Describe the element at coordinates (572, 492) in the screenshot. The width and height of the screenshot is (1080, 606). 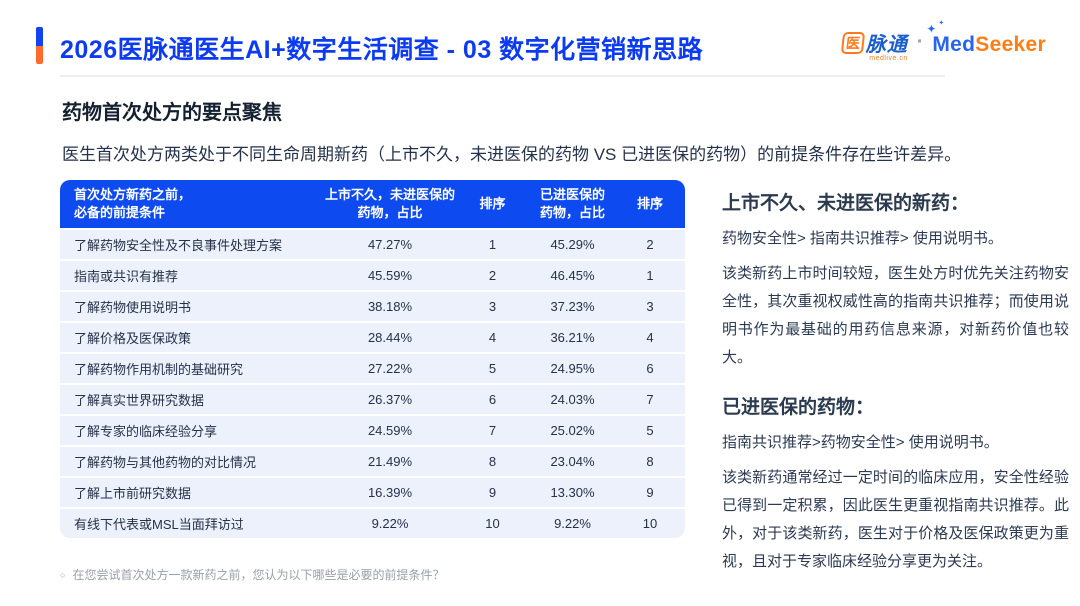
I see `row-insured-pct: 13.30%` at that location.